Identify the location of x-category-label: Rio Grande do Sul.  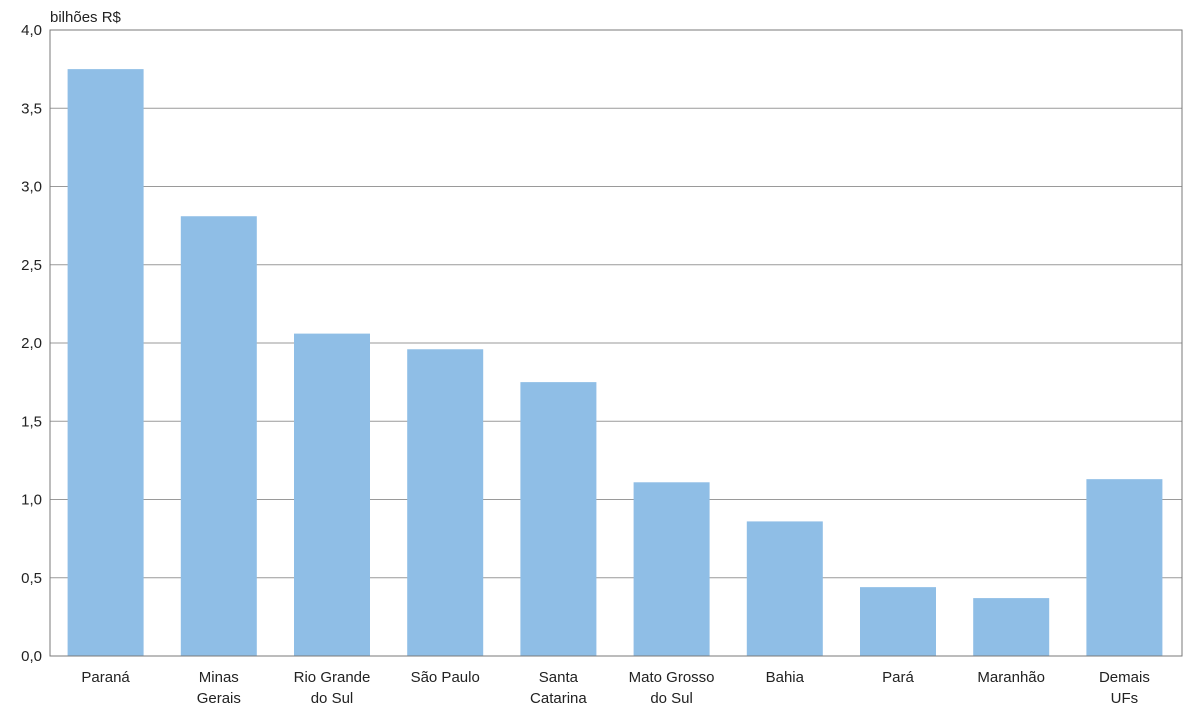
(332, 688).